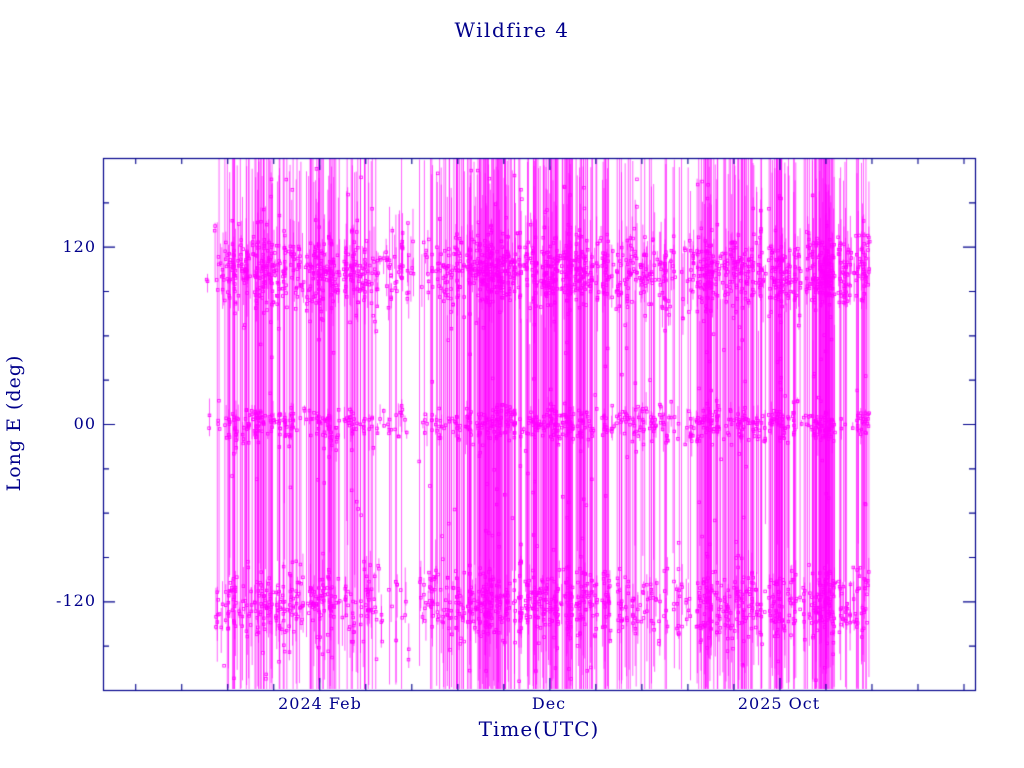 The width and height of the screenshot is (1024, 768). Describe the element at coordinates (84, 423) in the screenshot. I see `y-tick-label: 00` at that location.